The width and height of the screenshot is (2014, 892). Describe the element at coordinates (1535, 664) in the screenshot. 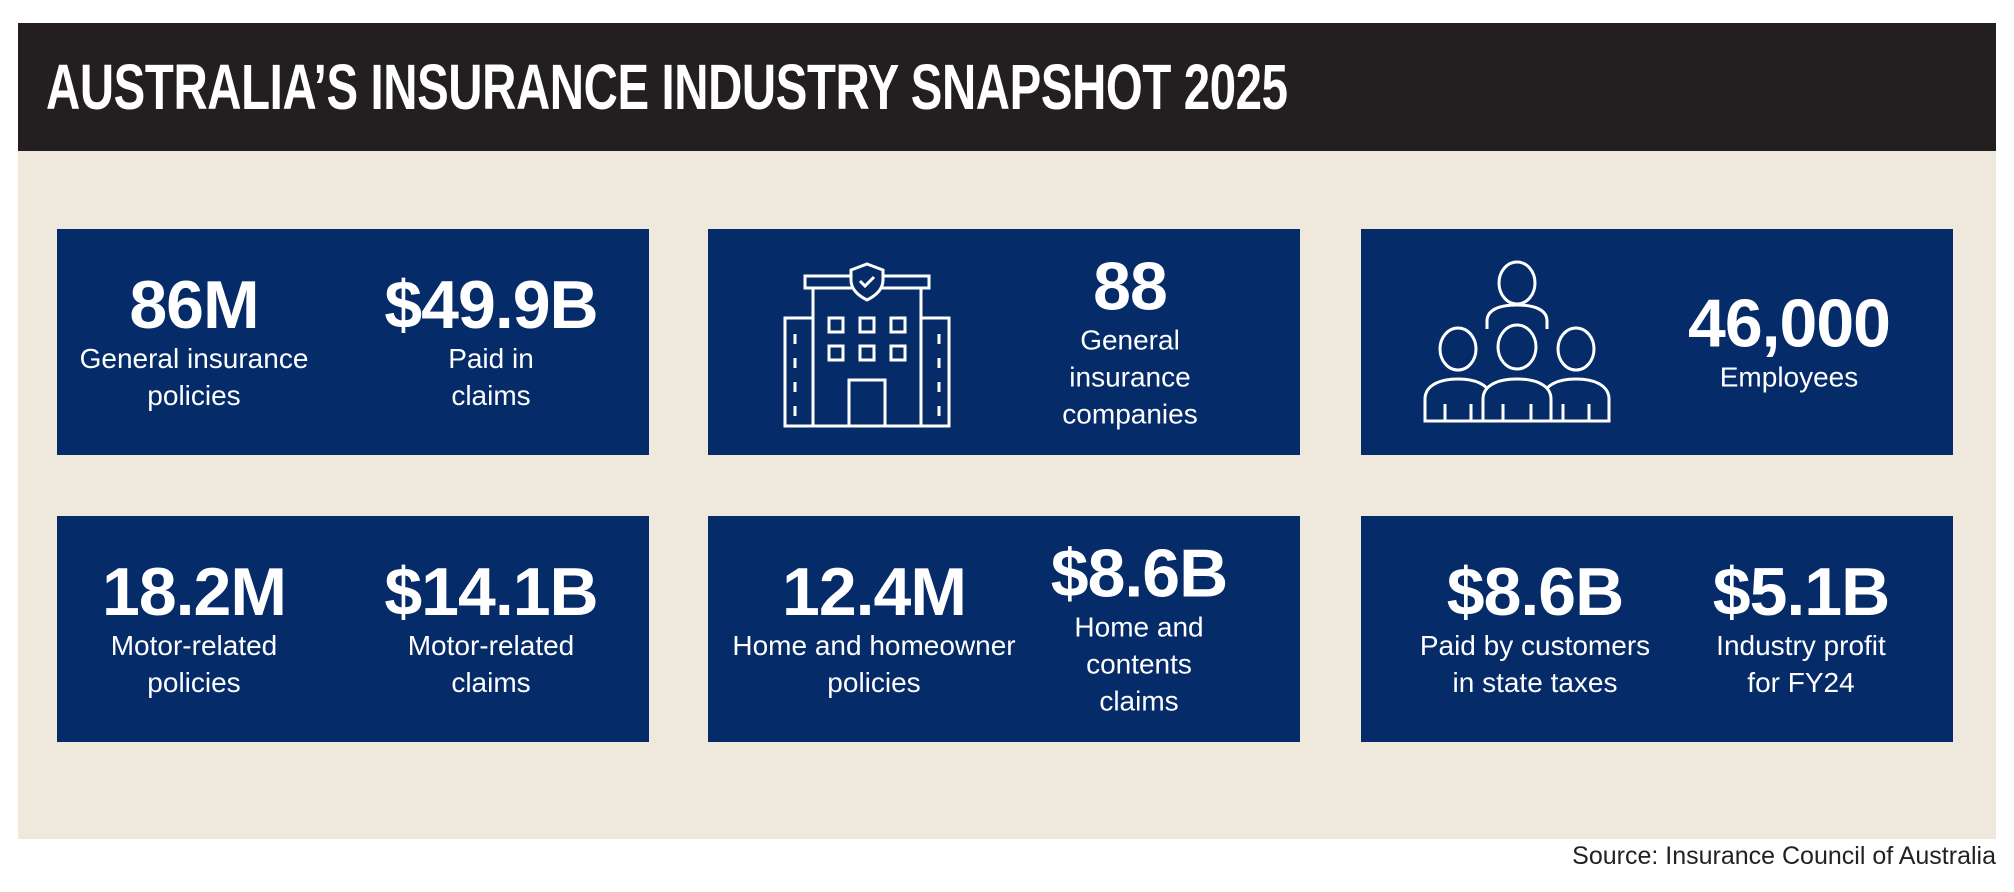

I see `stat-label: Paid by customers in state taxes` at that location.